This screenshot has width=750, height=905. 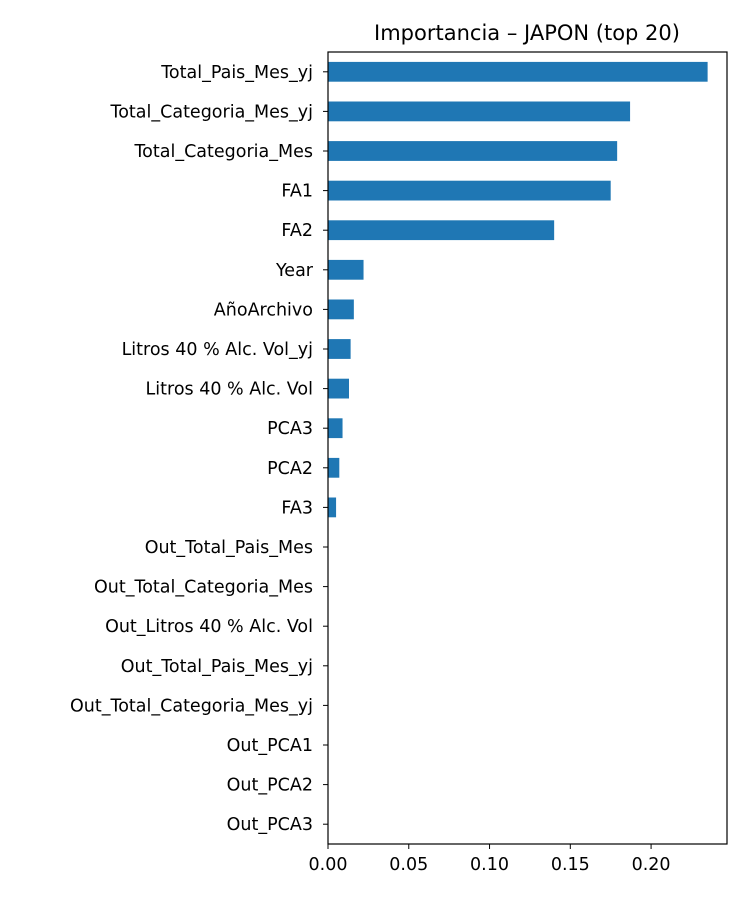 I want to click on y-tick-label: Out_Total_Pais_Mes, so click(x=229, y=548).